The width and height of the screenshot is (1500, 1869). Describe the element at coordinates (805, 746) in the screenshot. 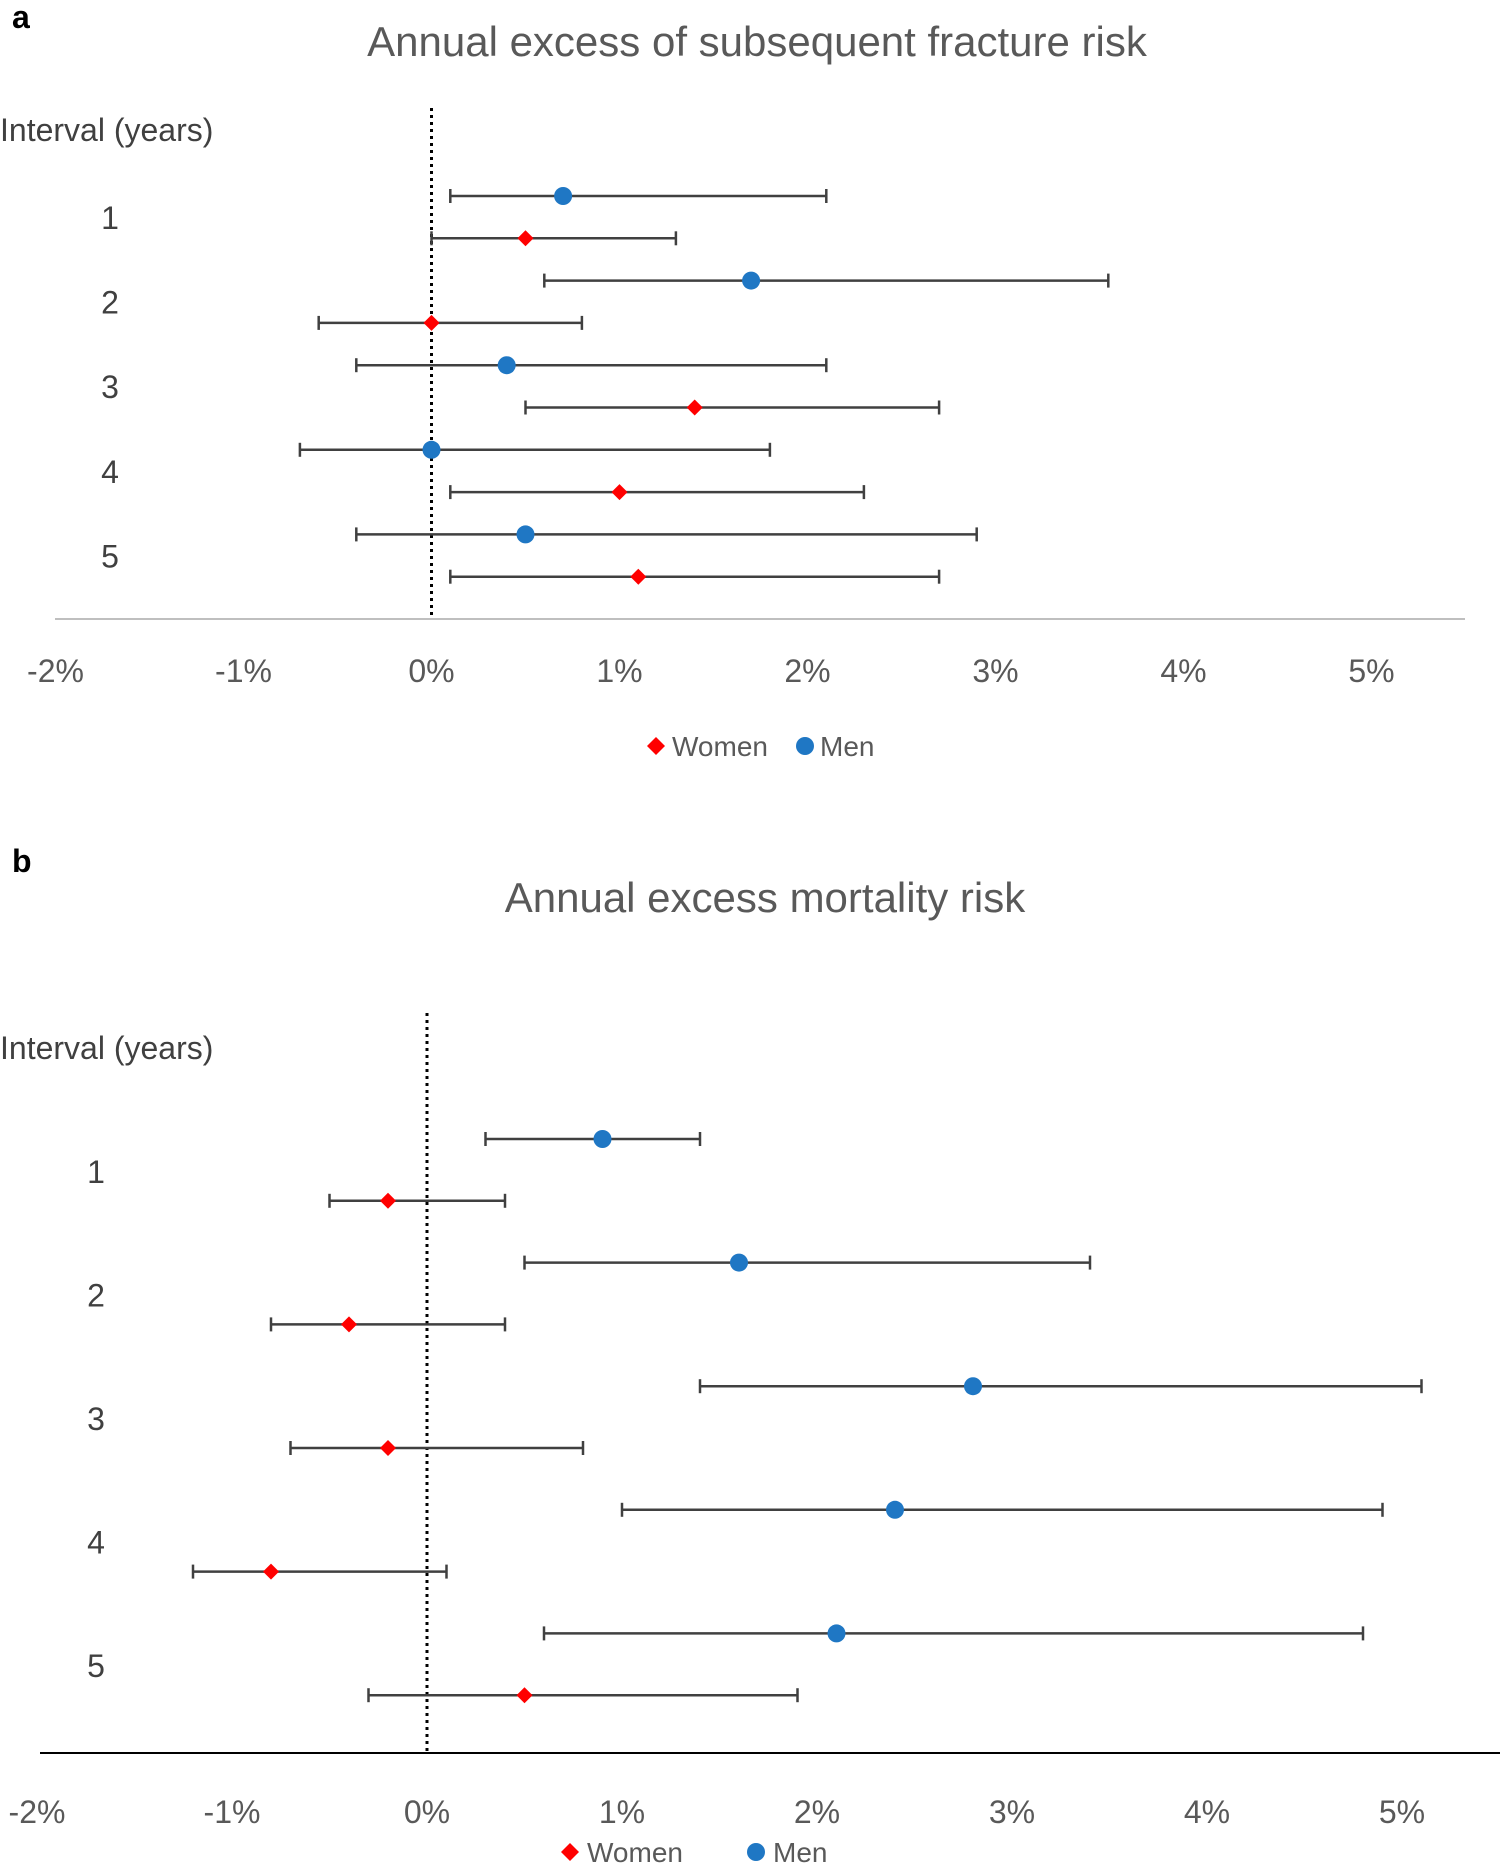

I see `panel-a-legend-men-marker` at that location.